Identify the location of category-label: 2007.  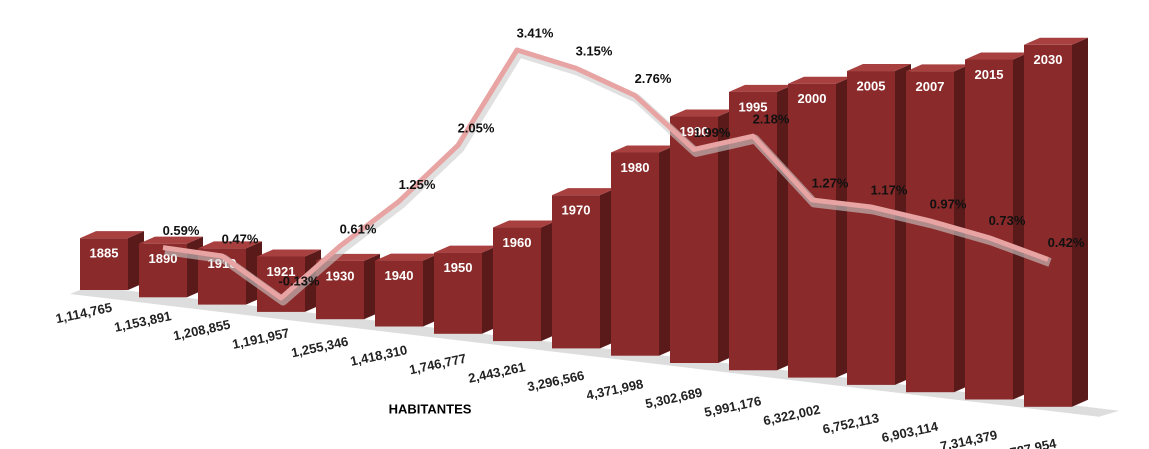
(930, 86).